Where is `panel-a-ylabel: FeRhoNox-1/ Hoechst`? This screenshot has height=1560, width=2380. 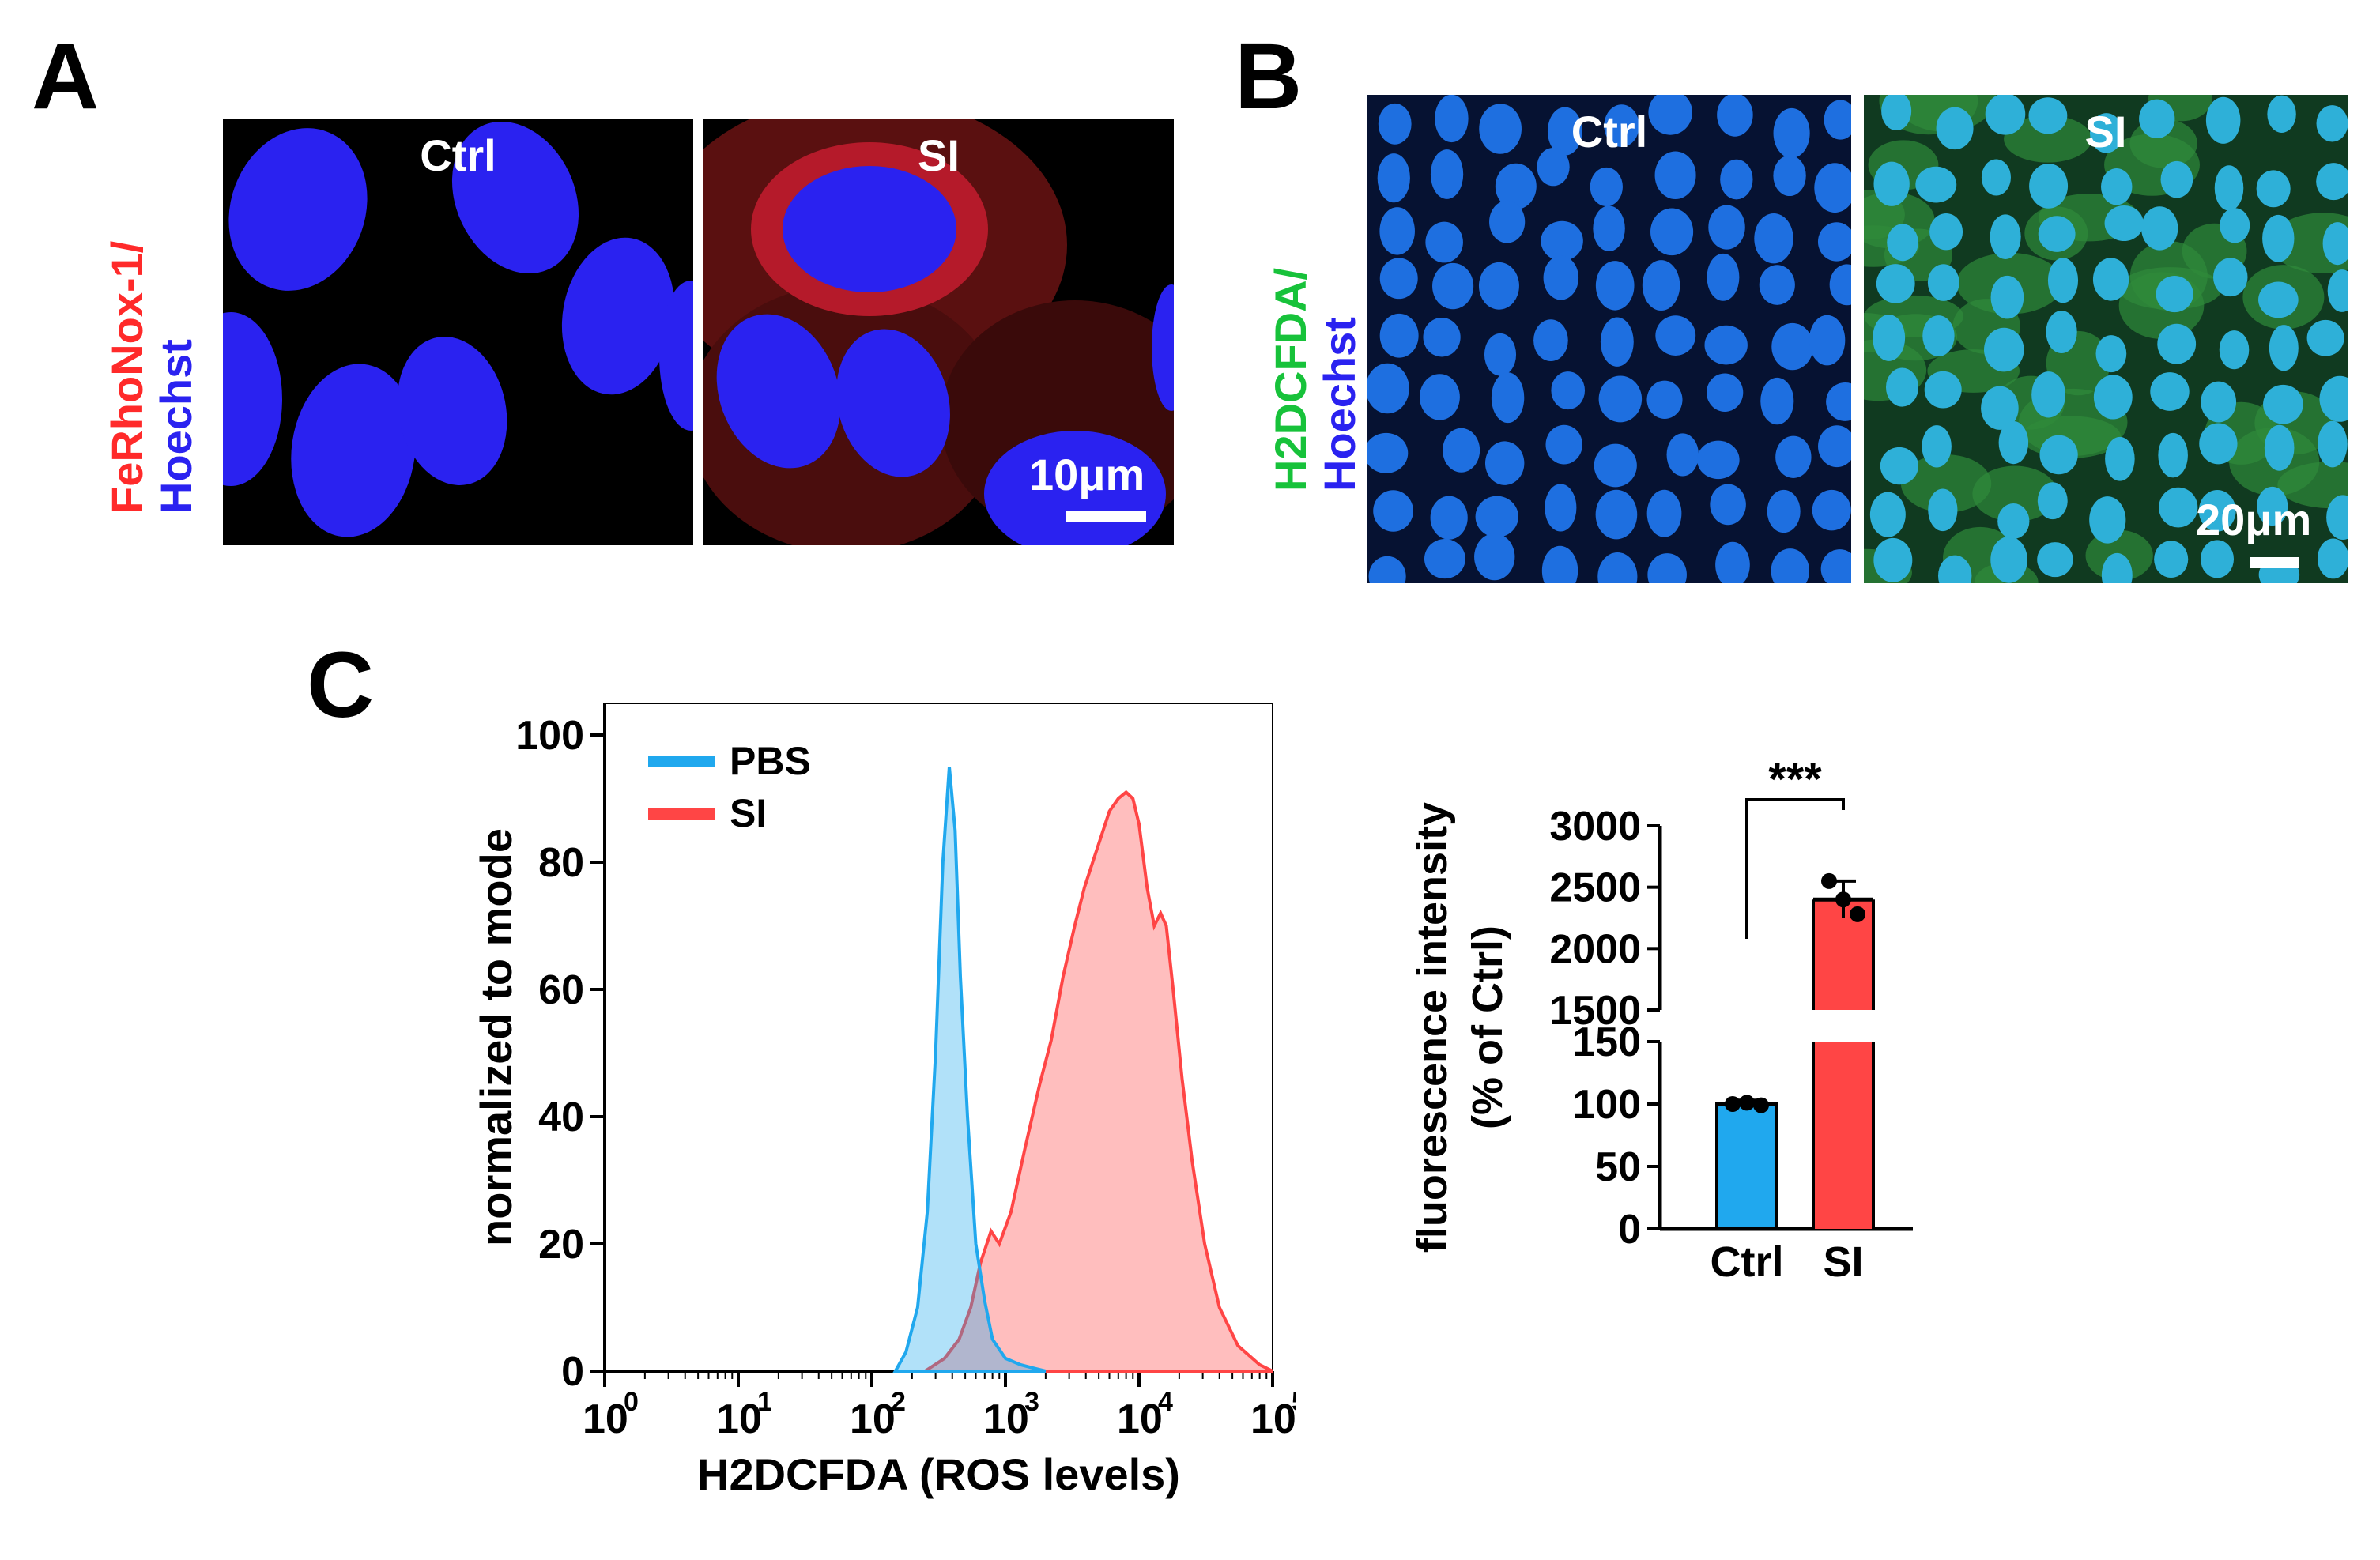 panel-a-ylabel: FeRhoNox-1/ Hoechst is located at coordinates (151, 377).